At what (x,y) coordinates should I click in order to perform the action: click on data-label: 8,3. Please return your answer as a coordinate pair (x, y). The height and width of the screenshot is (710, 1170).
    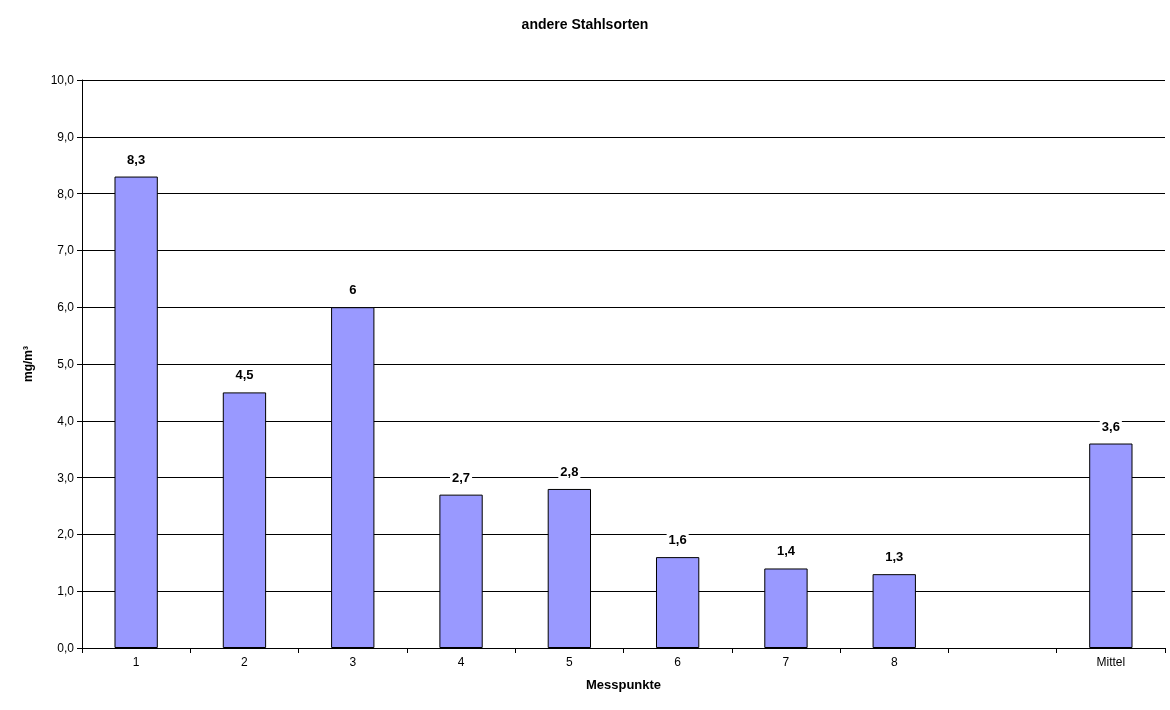
    Looking at the image, I should click on (136, 159).